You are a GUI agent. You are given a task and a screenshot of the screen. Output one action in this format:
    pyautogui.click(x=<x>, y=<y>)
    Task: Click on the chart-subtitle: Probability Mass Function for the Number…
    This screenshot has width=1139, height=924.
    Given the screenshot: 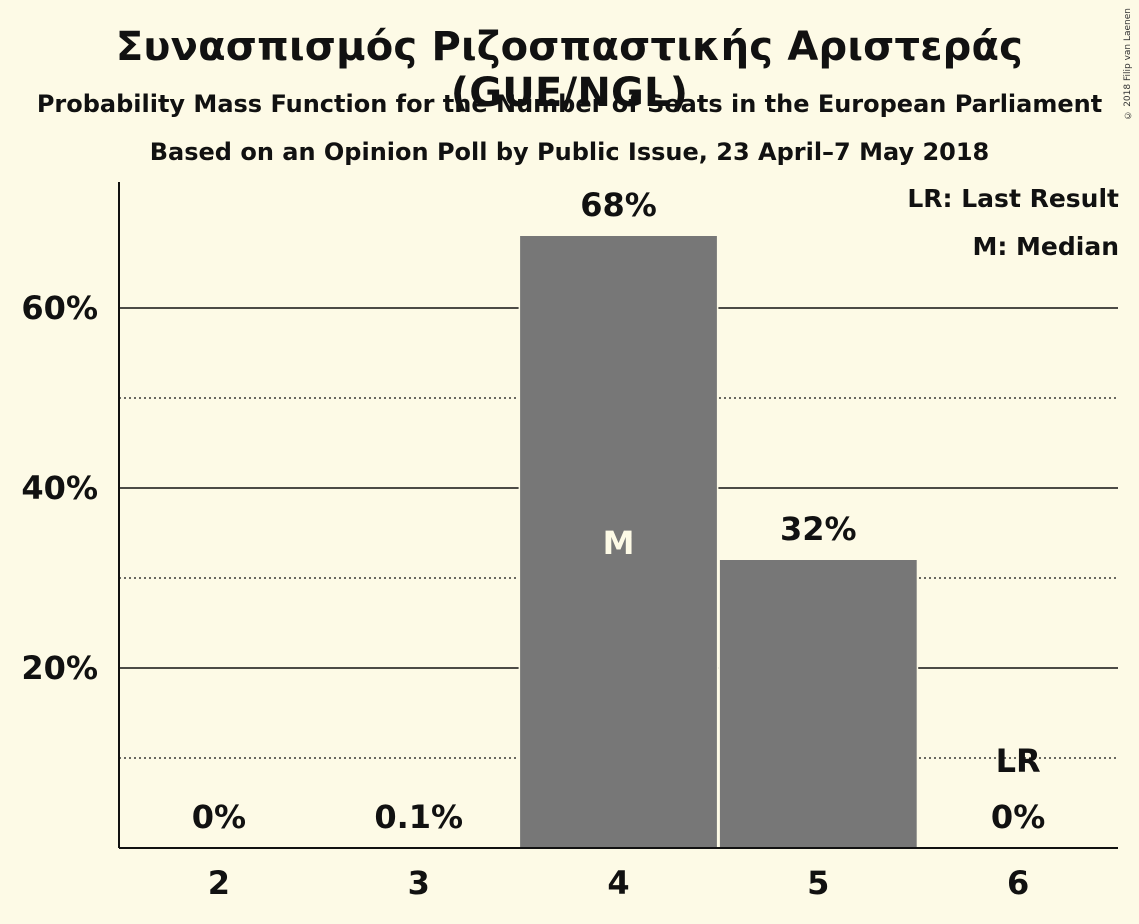 What is the action you would take?
    pyautogui.click(x=569, y=104)
    